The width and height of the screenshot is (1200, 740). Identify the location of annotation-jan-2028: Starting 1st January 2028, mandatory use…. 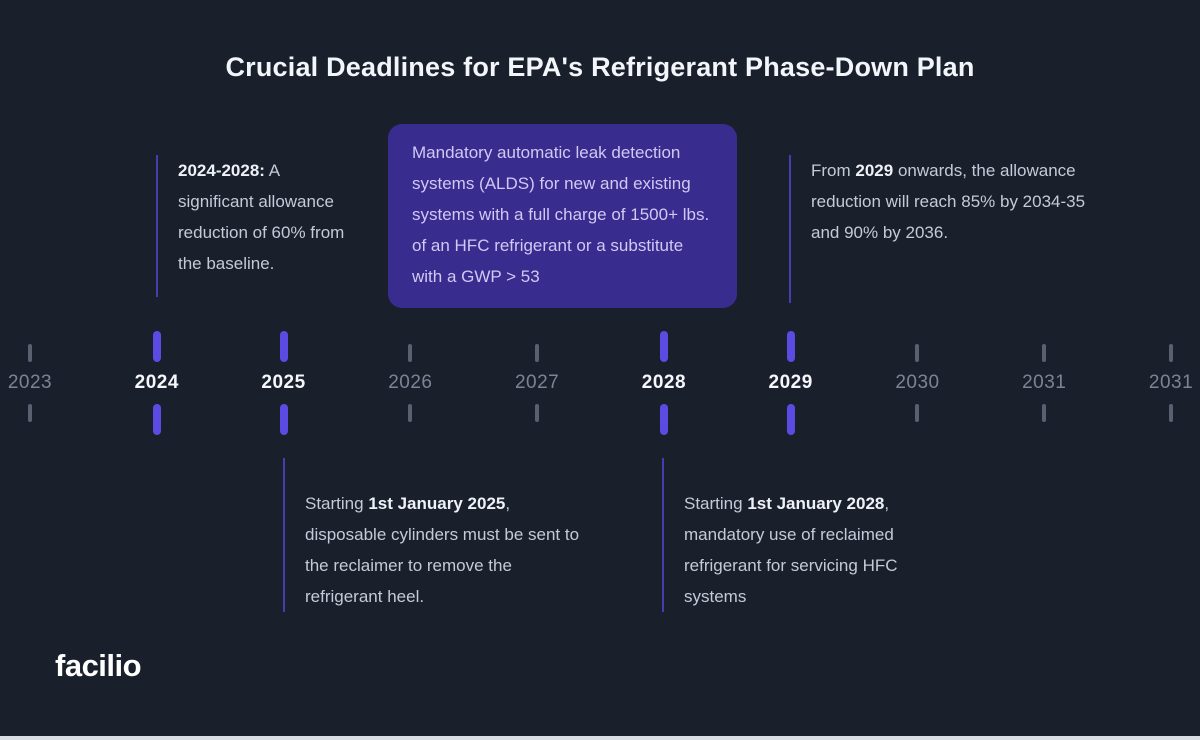
(794, 535).